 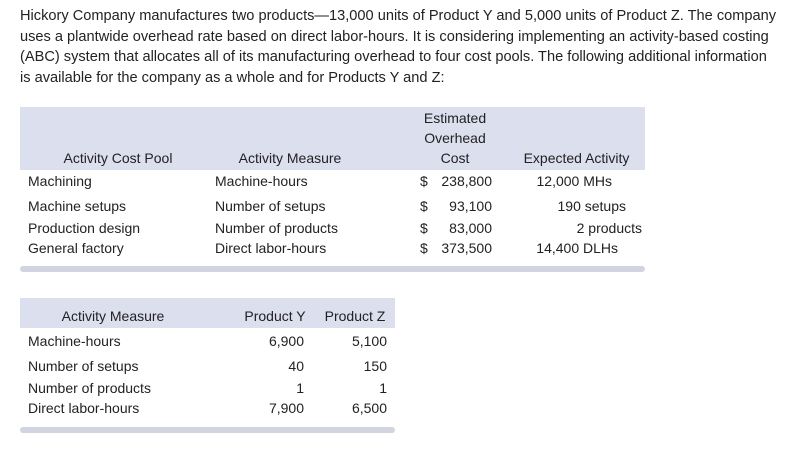 What do you see at coordinates (466, 181) in the screenshot?
I see `table-cell-cost: 238,800` at bounding box center [466, 181].